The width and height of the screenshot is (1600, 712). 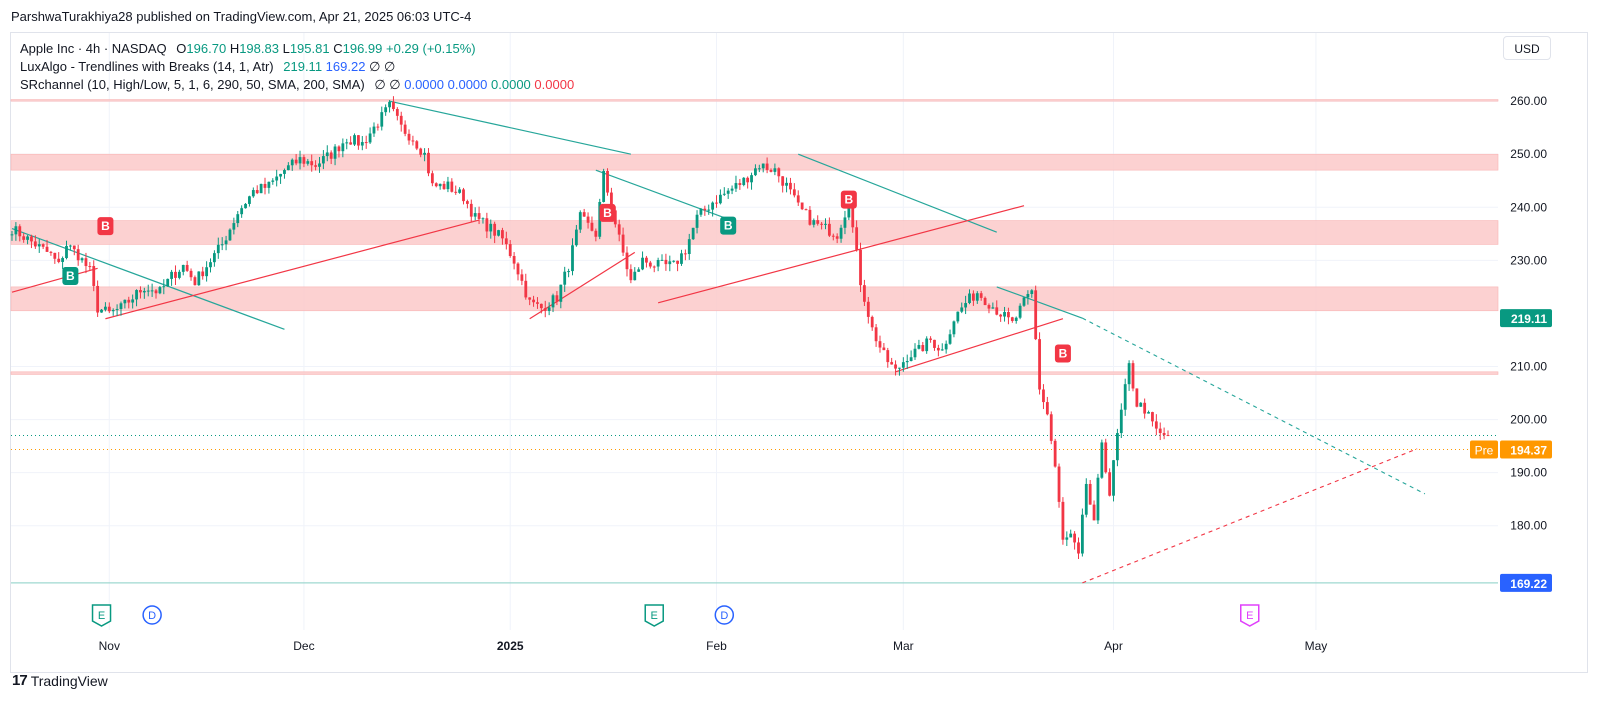 What do you see at coordinates (1527, 48) in the screenshot?
I see `currency-button: USD` at bounding box center [1527, 48].